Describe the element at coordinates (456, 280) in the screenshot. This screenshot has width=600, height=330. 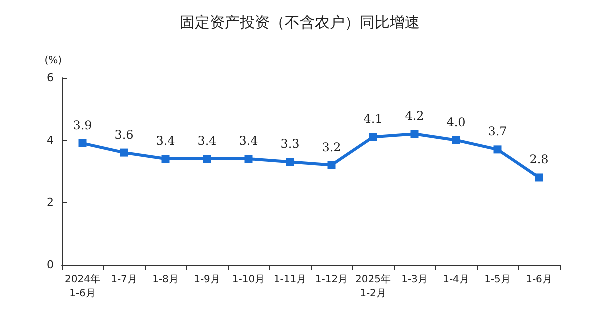
I see `x-tick-label: 1-4月` at that location.